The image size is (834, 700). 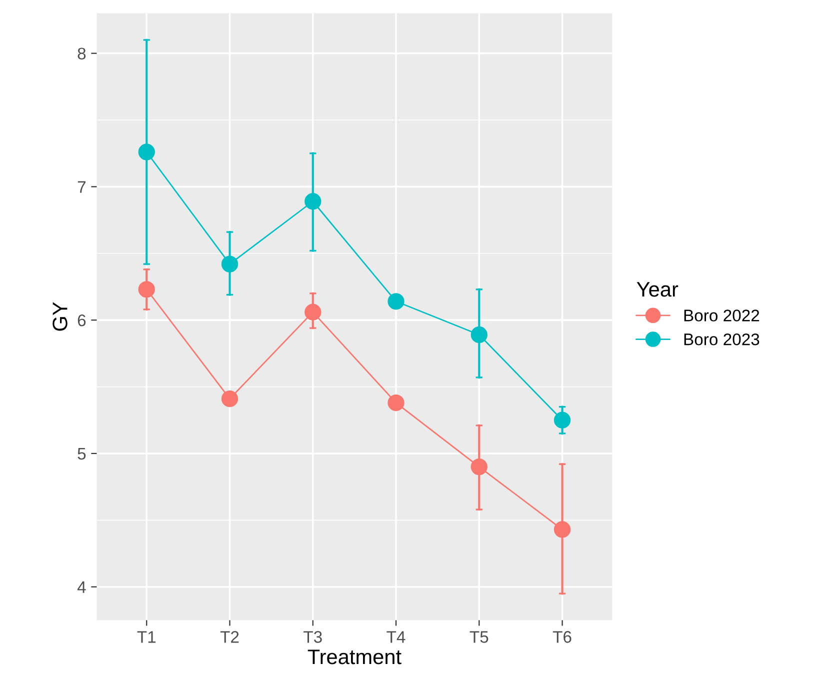 I want to click on legend-label: Boro 2022, so click(x=722, y=316).